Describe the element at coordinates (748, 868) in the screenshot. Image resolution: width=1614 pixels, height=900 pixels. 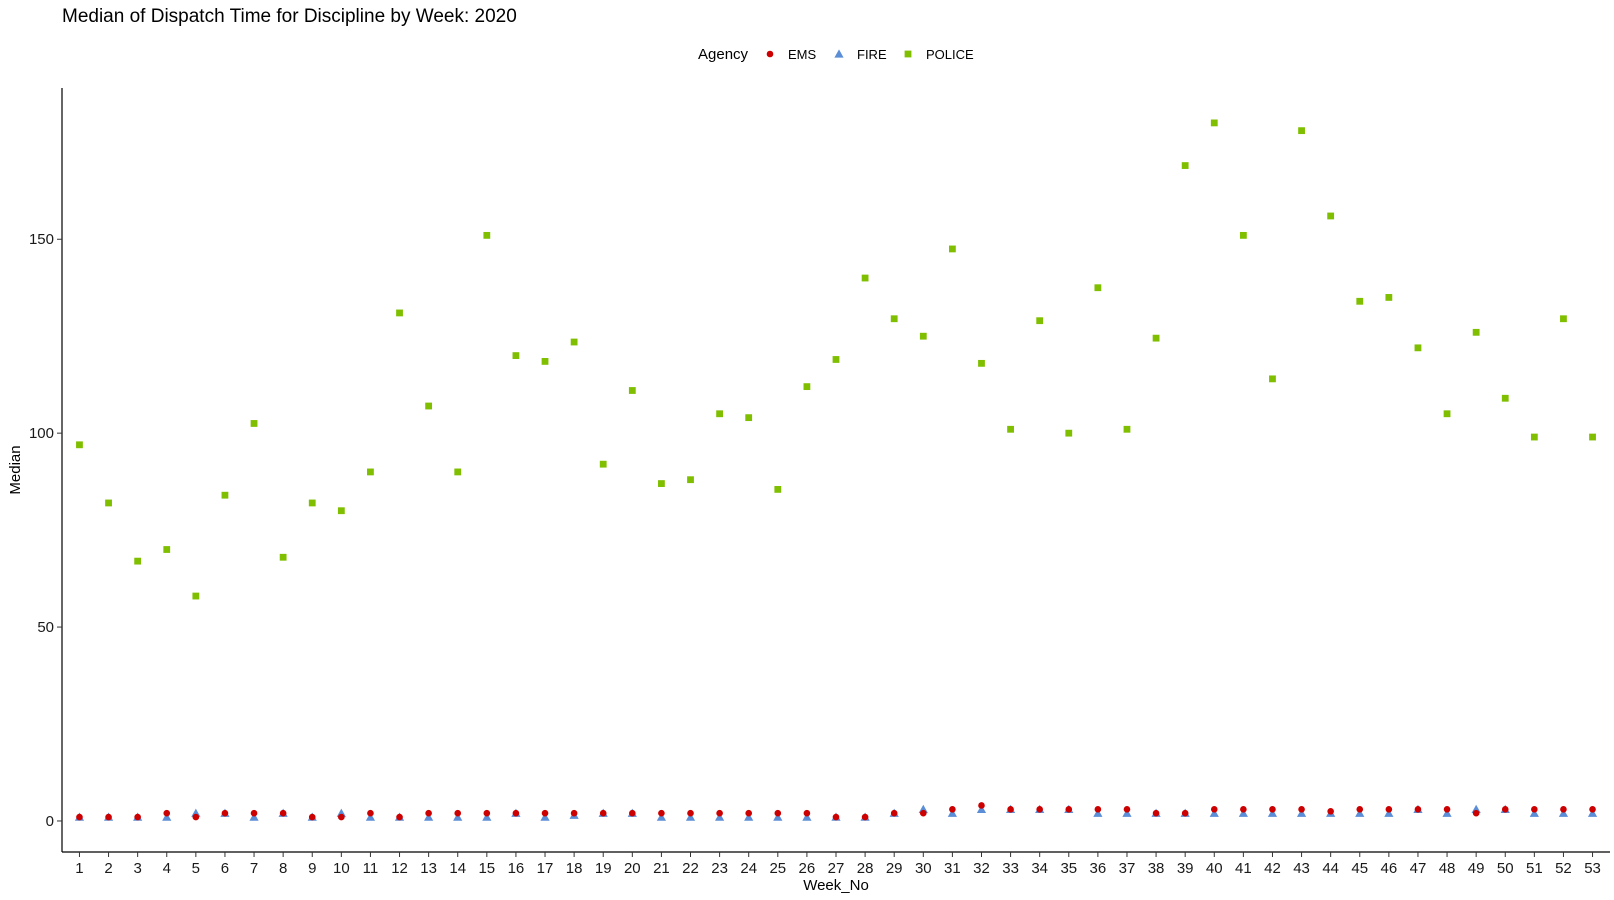
I see `x-tick-label: 24` at that location.